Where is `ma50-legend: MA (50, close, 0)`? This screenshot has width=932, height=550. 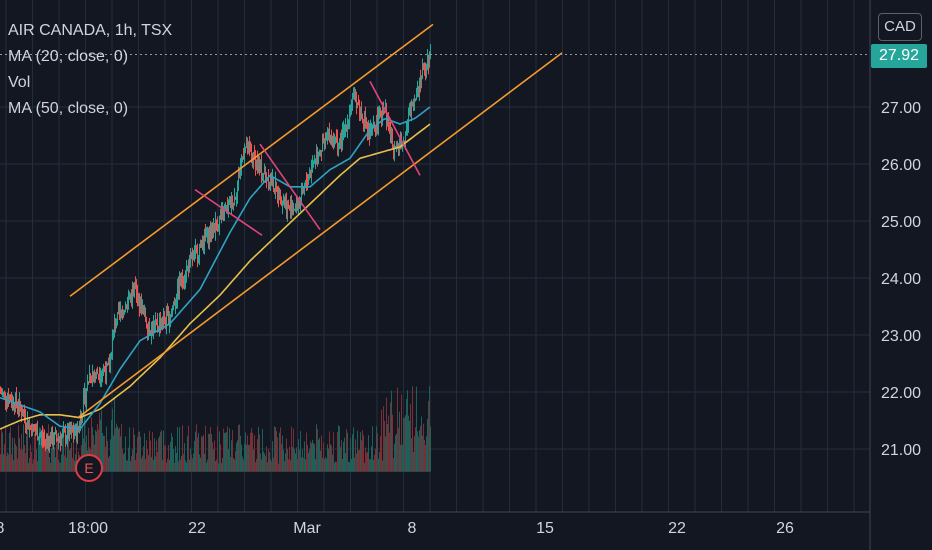 ma50-legend: MA (50, close, 0) is located at coordinates (68, 108).